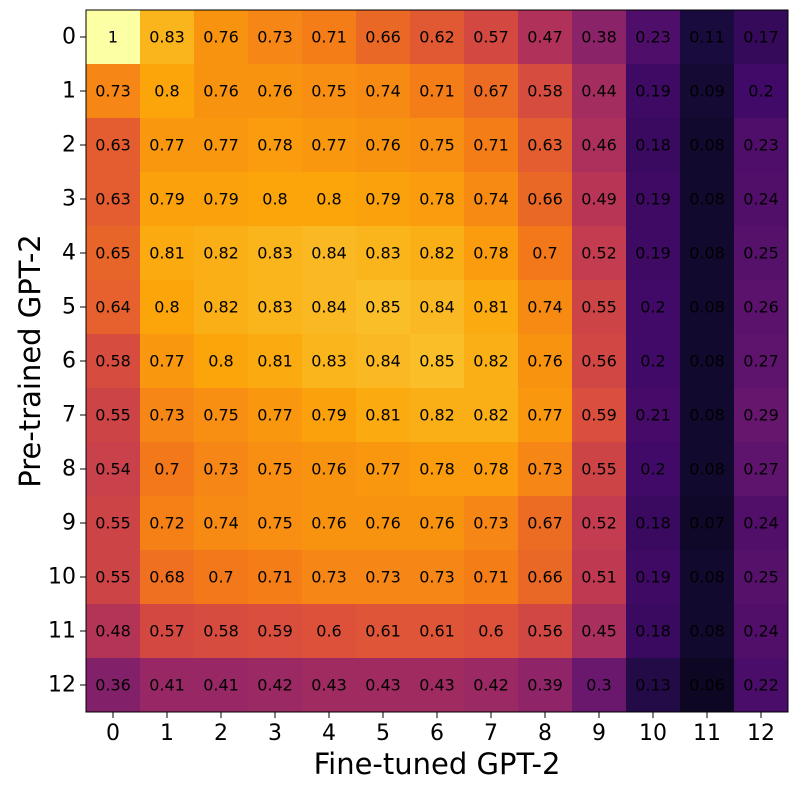 Image resolution: width=797 pixels, height=790 pixels. What do you see at coordinates (69, 361) in the screenshot?
I see `y-tick-label: 6` at bounding box center [69, 361].